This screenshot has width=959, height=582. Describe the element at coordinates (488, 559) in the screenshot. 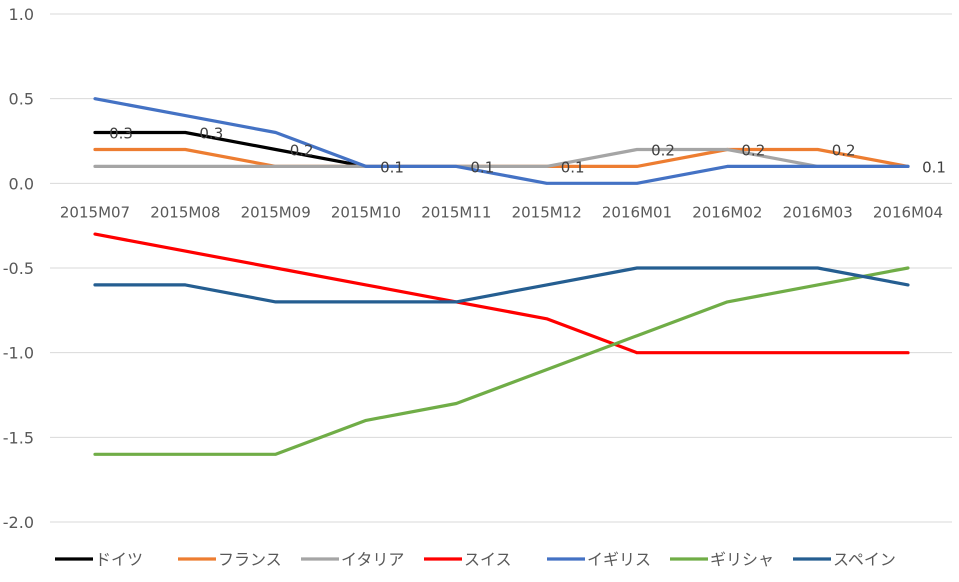

I see `legend-label: スイス` at that location.